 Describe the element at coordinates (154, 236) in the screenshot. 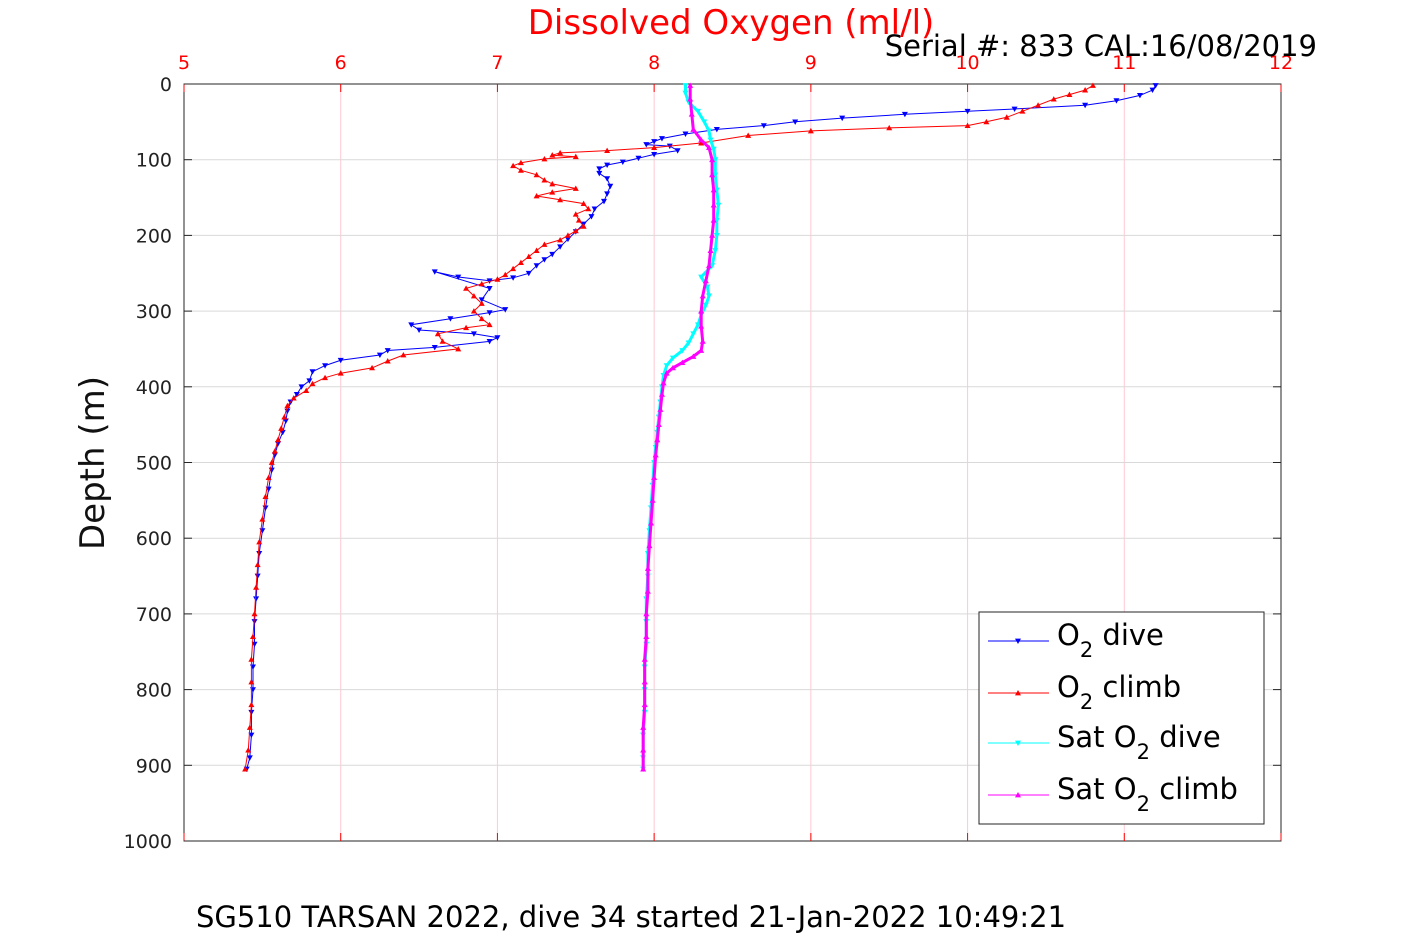

I see `y-tick-label: 200` at that location.